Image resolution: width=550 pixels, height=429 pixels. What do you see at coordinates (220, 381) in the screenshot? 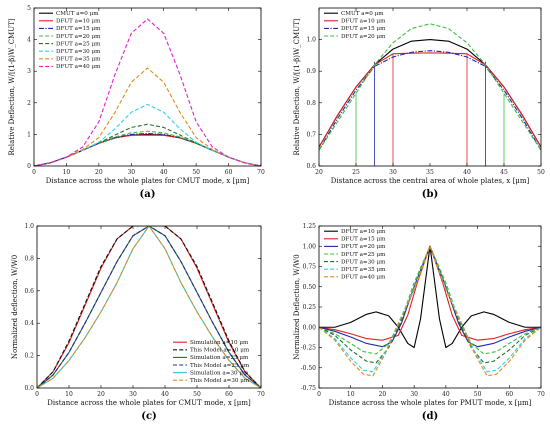
I see `legend-entry: This Model a=30 μm` at bounding box center [220, 381].